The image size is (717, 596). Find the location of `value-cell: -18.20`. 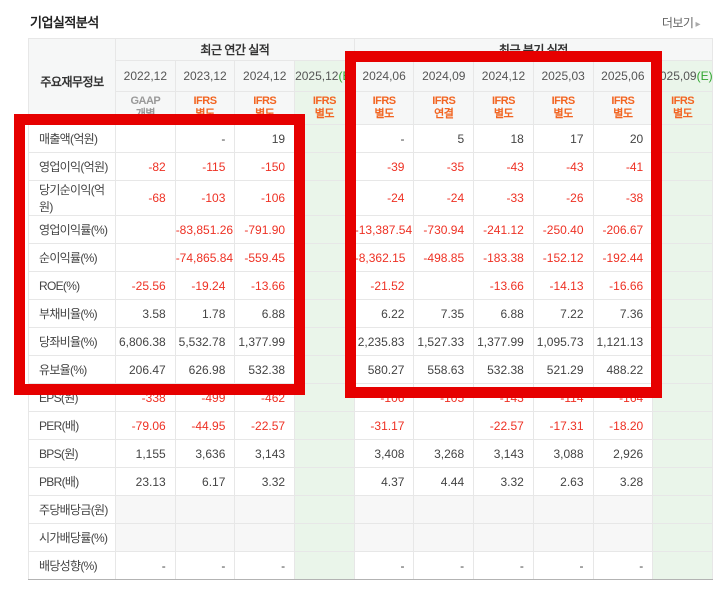

value-cell: -18.20 is located at coordinates (623, 425).